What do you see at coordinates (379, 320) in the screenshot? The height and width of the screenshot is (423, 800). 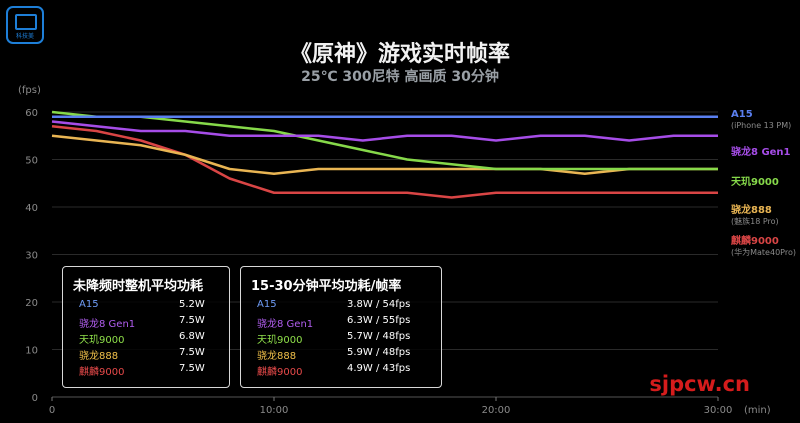 I see `row-value: 6.3W / 55fps` at bounding box center [379, 320].